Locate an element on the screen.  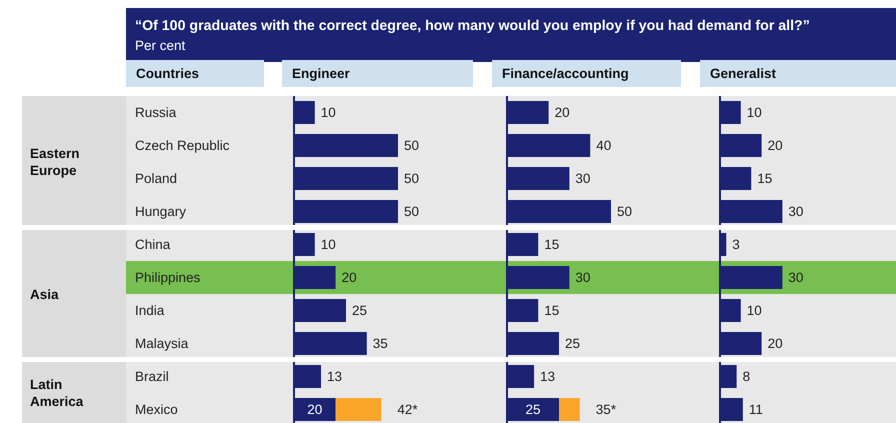
data-label: 8 is located at coordinates (746, 376).